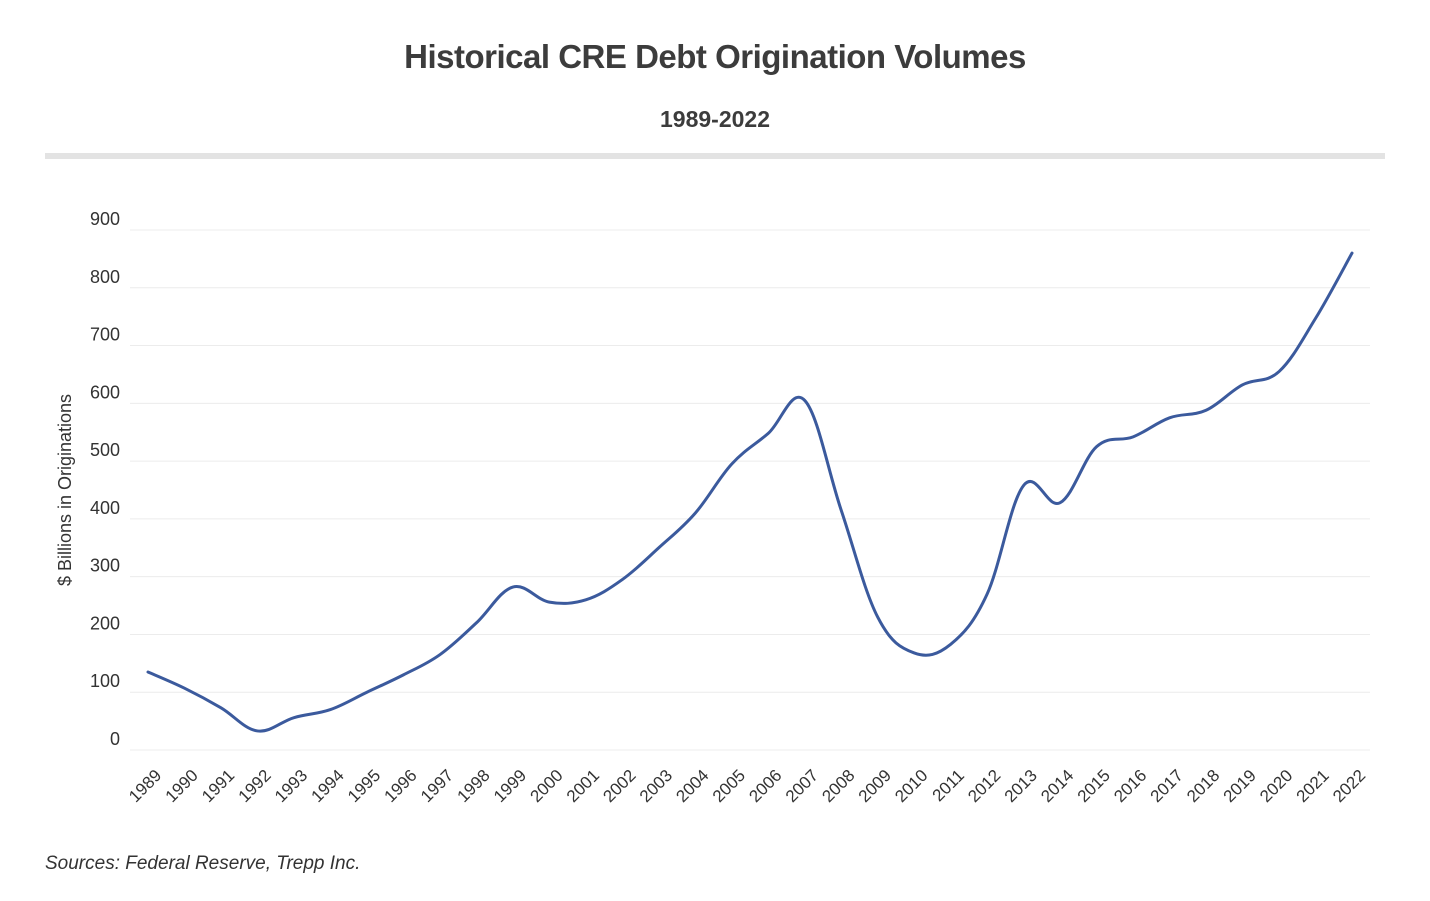 The width and height of the screenshot is (1430, 901). Describe the element at coordinates (948, 785) in the screenshot. I see `x-tick-label: 2011` at that location.